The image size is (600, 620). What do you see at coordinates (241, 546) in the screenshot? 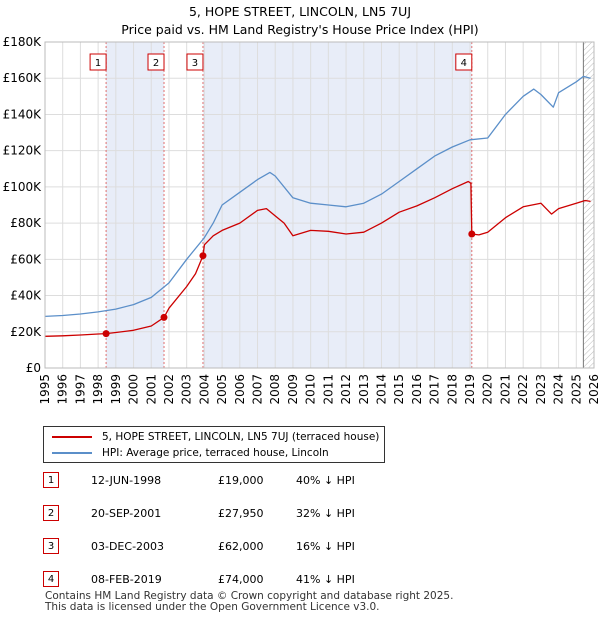
I see `transaction-price: £62,000` at bounding box center [241, 546].